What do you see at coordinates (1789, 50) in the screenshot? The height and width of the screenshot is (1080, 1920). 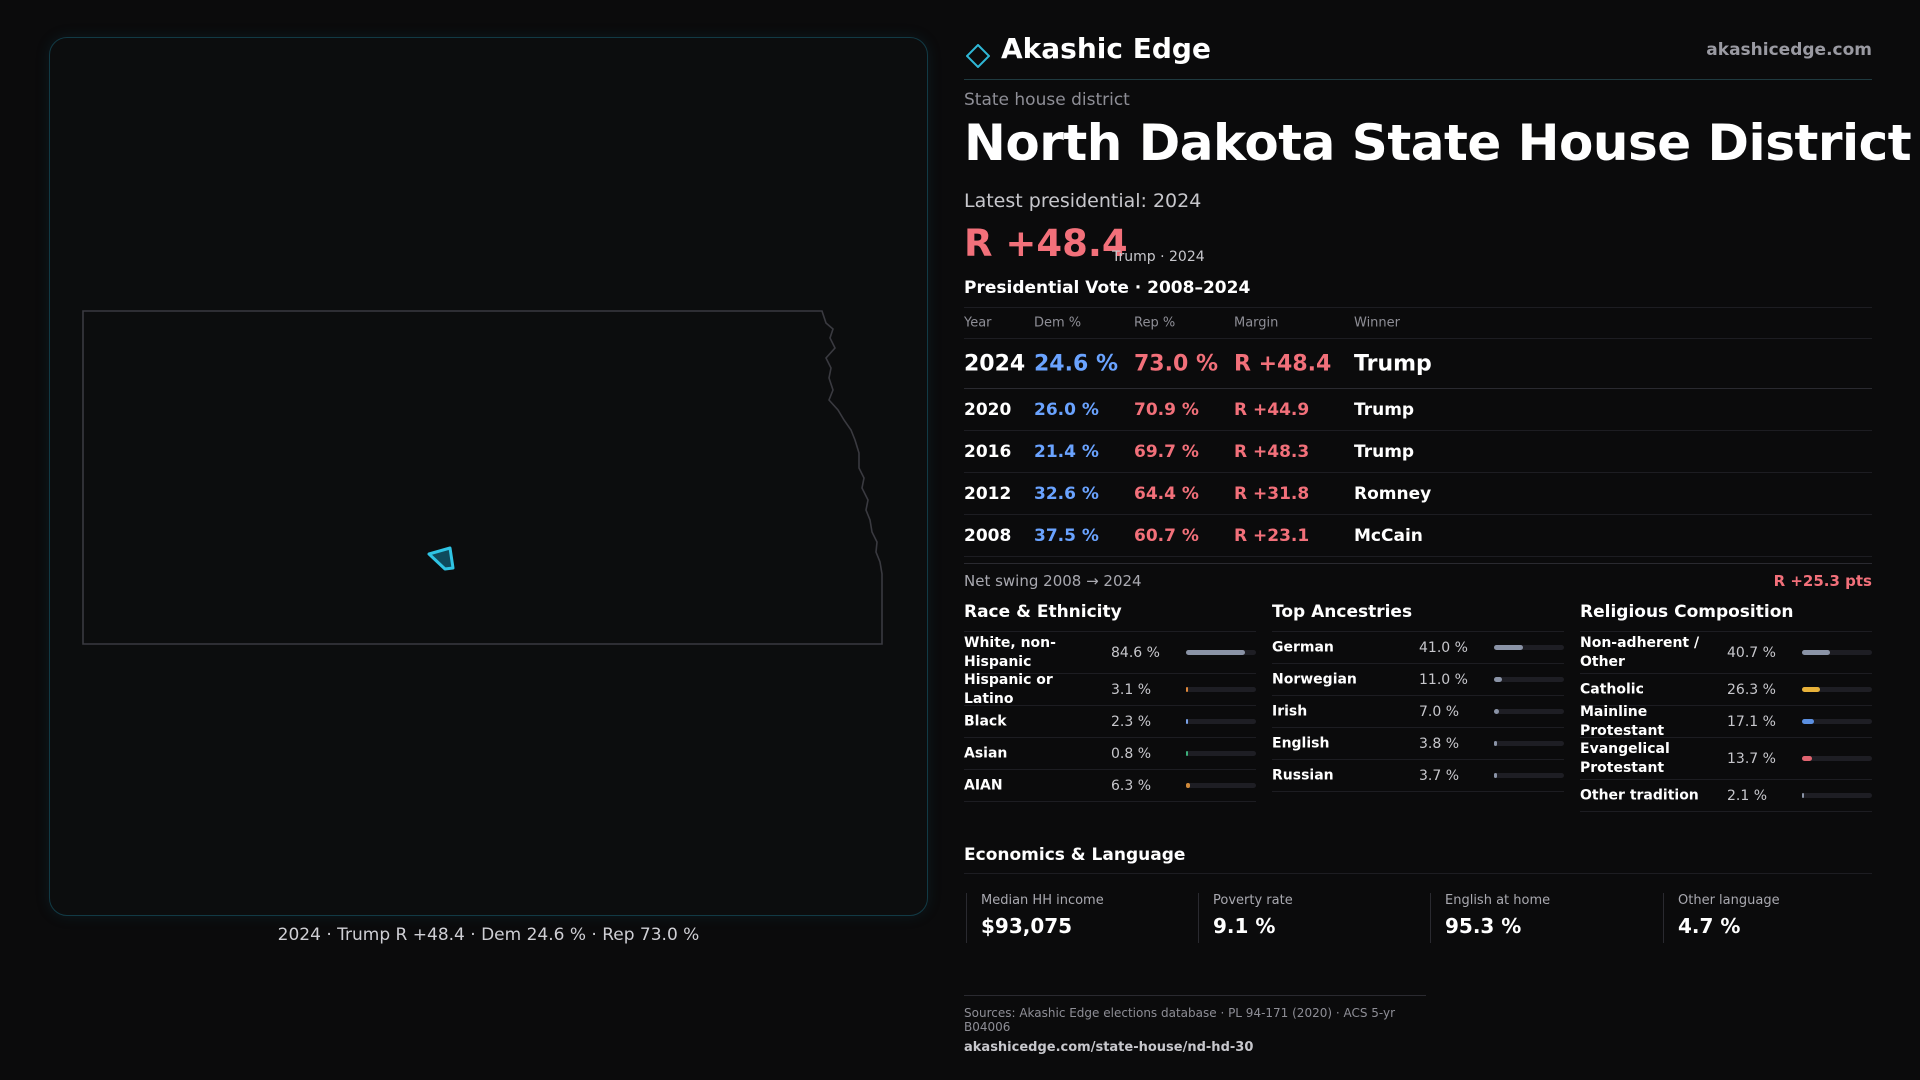 I see `brand-url-link: akashicedge.com` at bounding box center [1789, 50].